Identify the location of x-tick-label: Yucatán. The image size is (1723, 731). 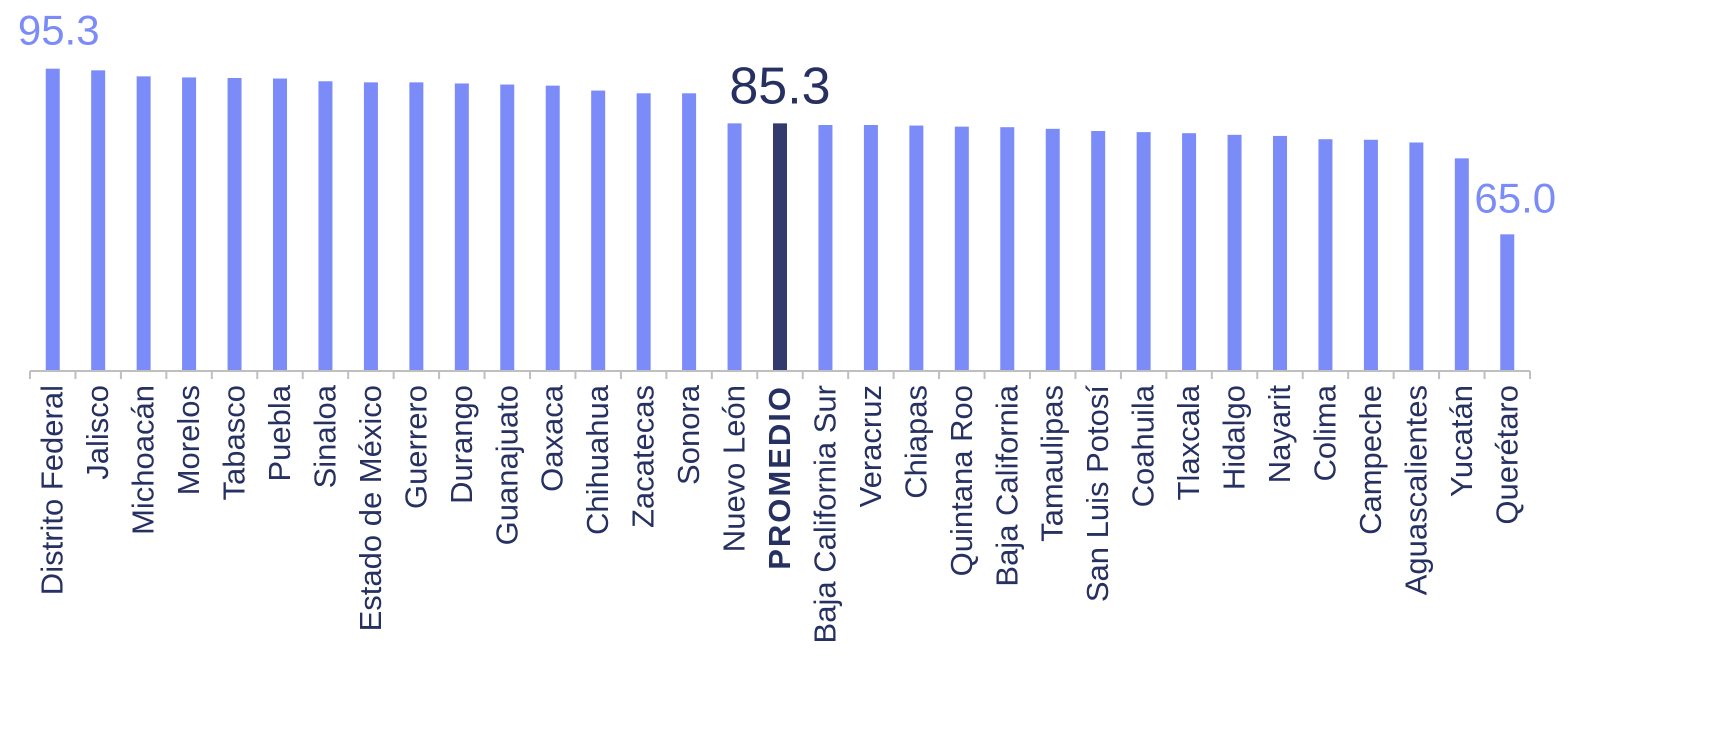
(1461, 441).